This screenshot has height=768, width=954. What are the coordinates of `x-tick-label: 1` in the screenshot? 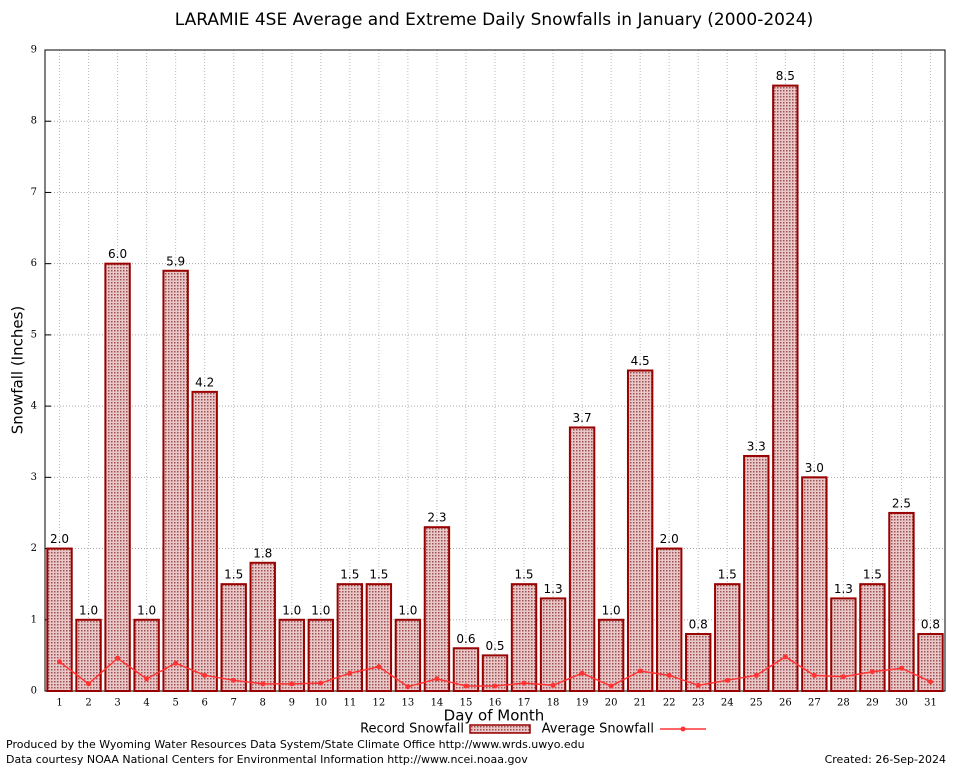 It's located at (59, 703).